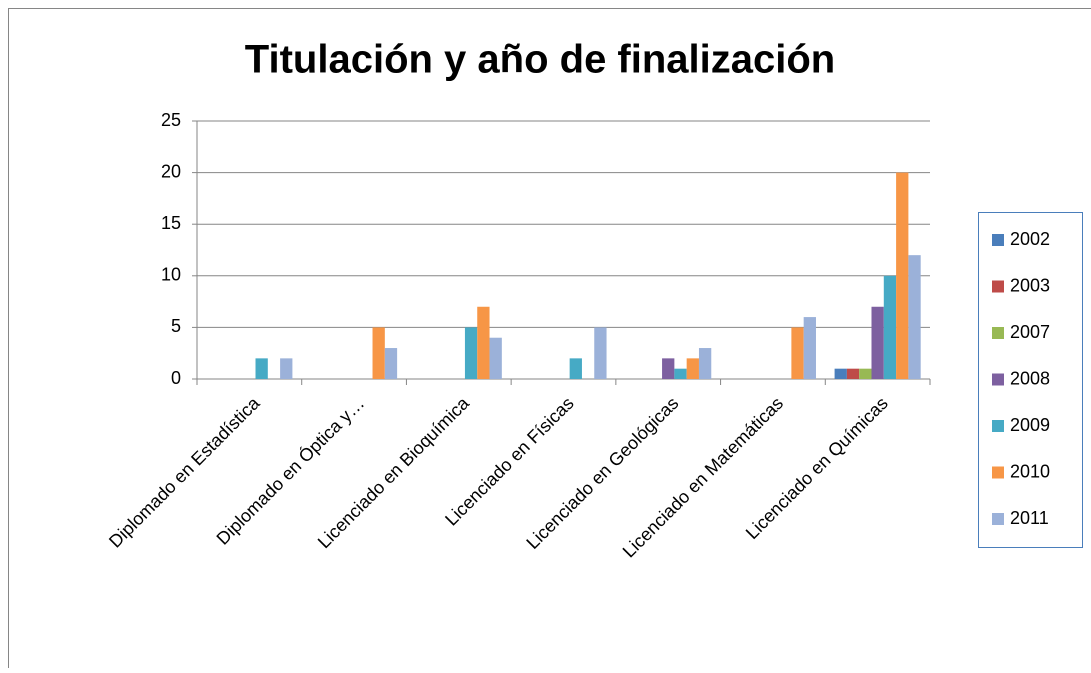 This screenshot has height=673, width=1091. What do you see at coordinates (1029, 518) in the screenshot?
I see `legend-label: 2011` at bounding box center [1029, 518].